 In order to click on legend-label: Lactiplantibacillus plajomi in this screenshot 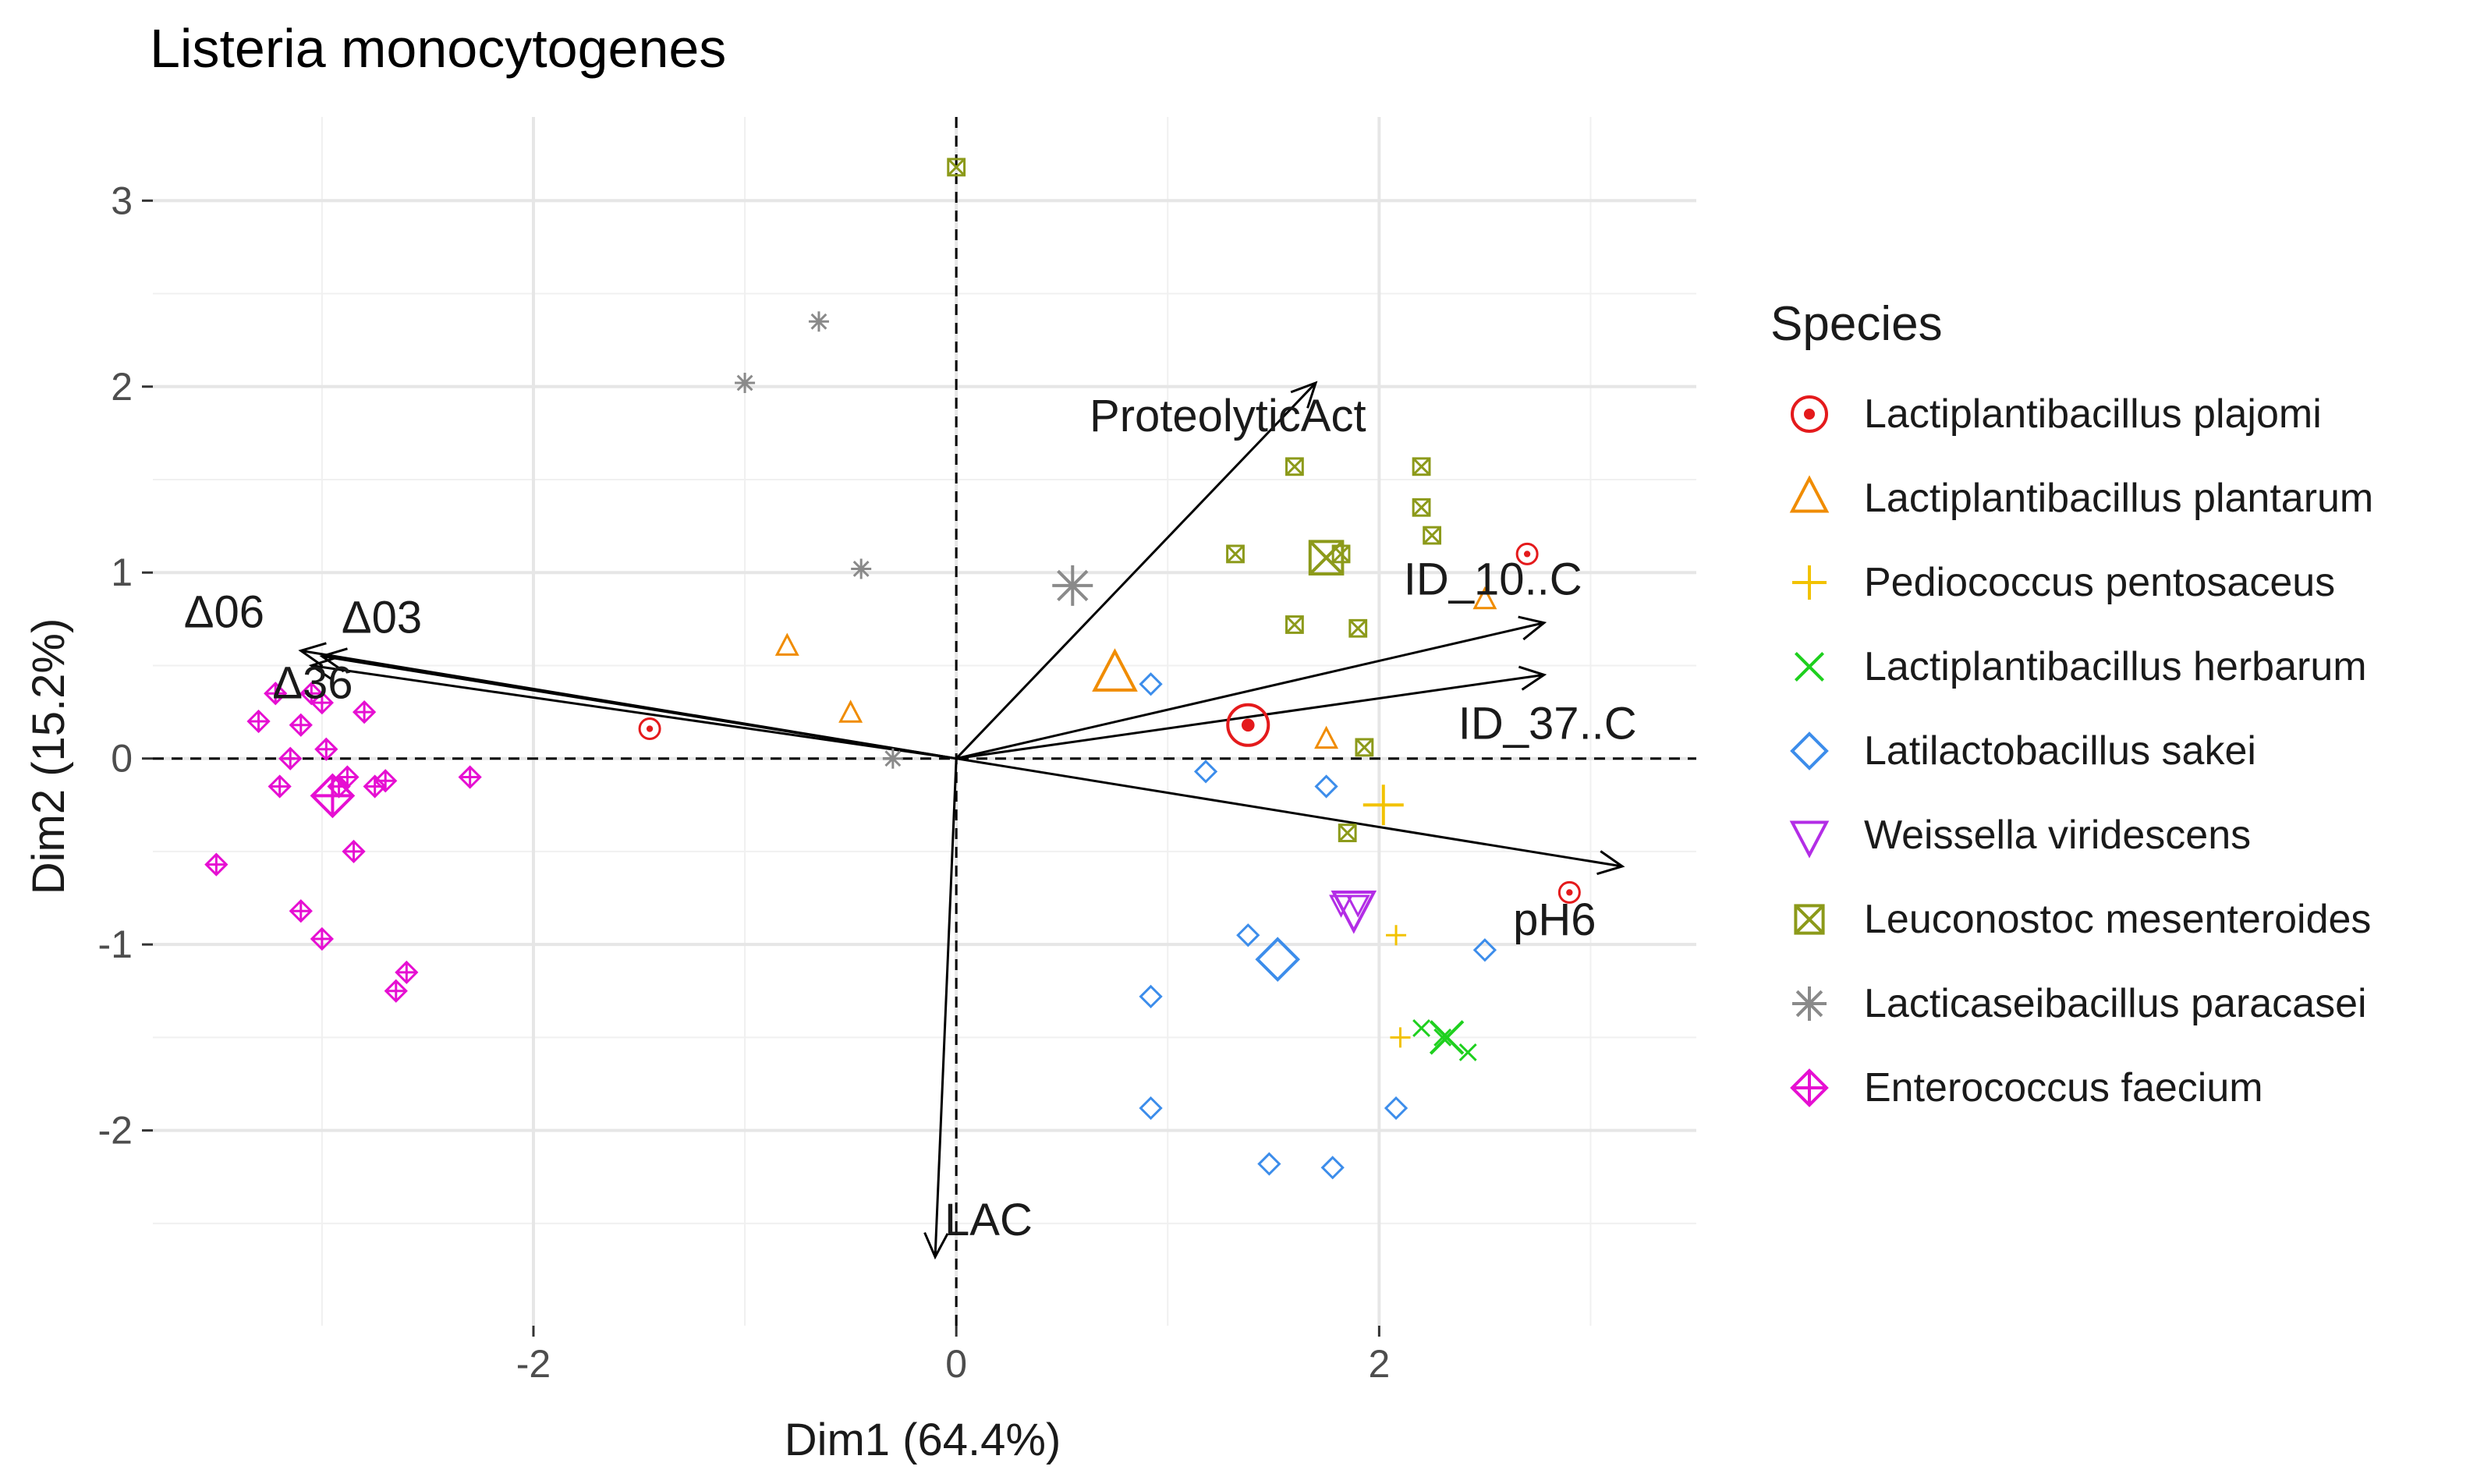, I will do `click(2093, 414)`.